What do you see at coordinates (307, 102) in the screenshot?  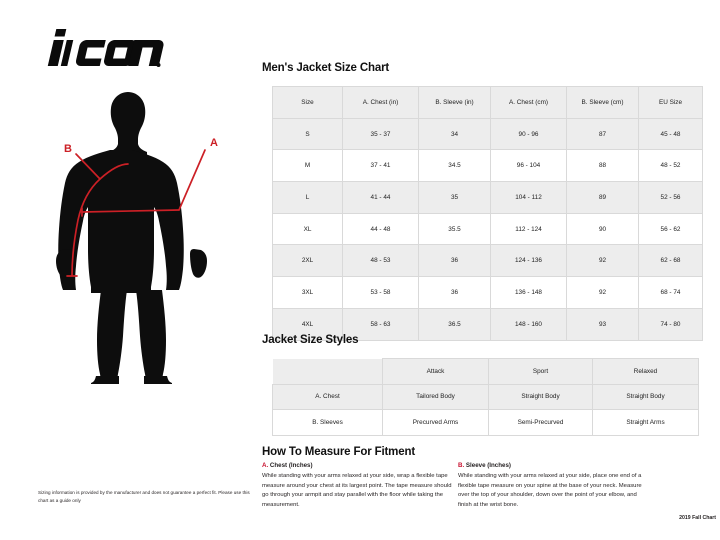 I see `col-header-size: Size` at bounding box center [307, 102].